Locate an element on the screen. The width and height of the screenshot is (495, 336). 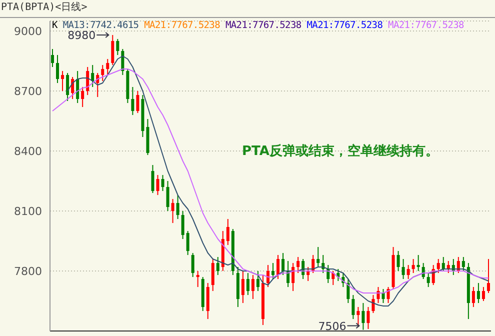
y-tick-label: 8100 is located at coordinates (28, 211).